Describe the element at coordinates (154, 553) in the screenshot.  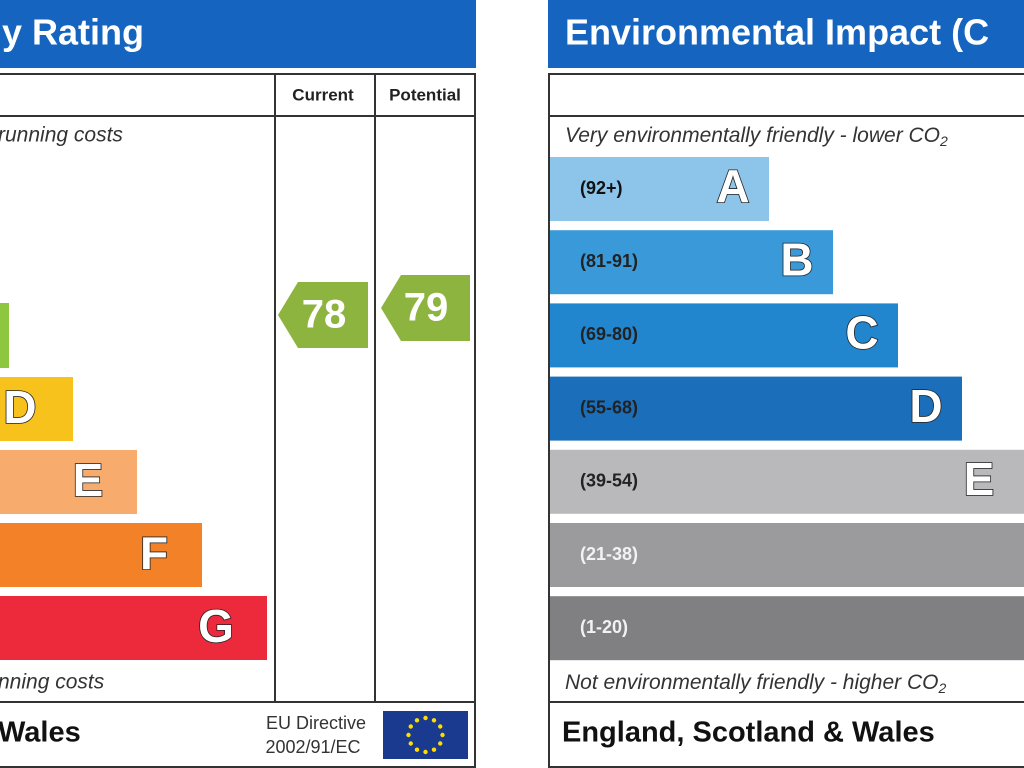
I see `band-letter: F` at that location.